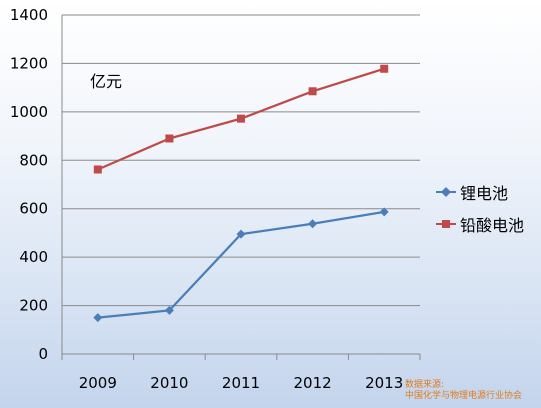 This screenshot has width=541, height=408. What do you see at coordinates (312, 91) in the screenshot?
I see `data-point-s1-2012` at bounding box center [312, 91].